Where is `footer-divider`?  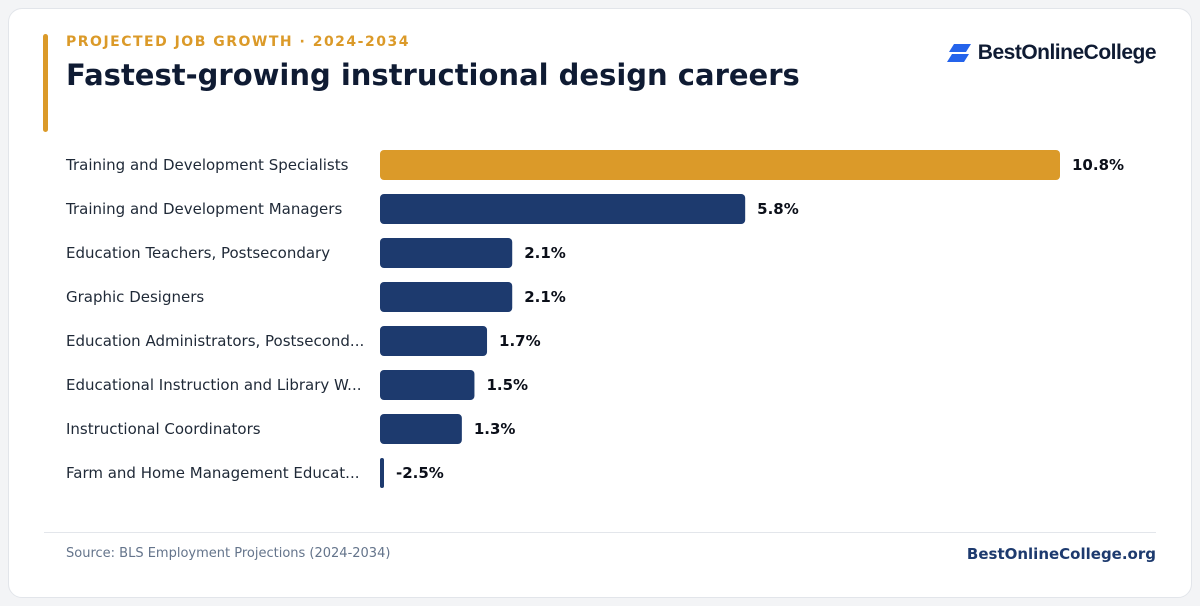
footer-divider is located at coordinates (600, 532).